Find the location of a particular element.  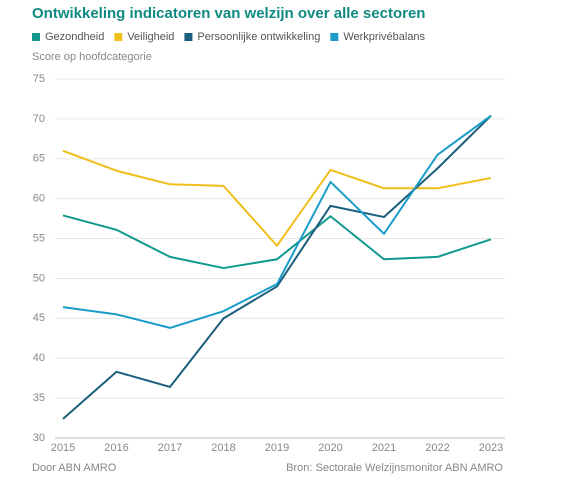

y-tick-label: 45 is located at coordinates (39, 318).